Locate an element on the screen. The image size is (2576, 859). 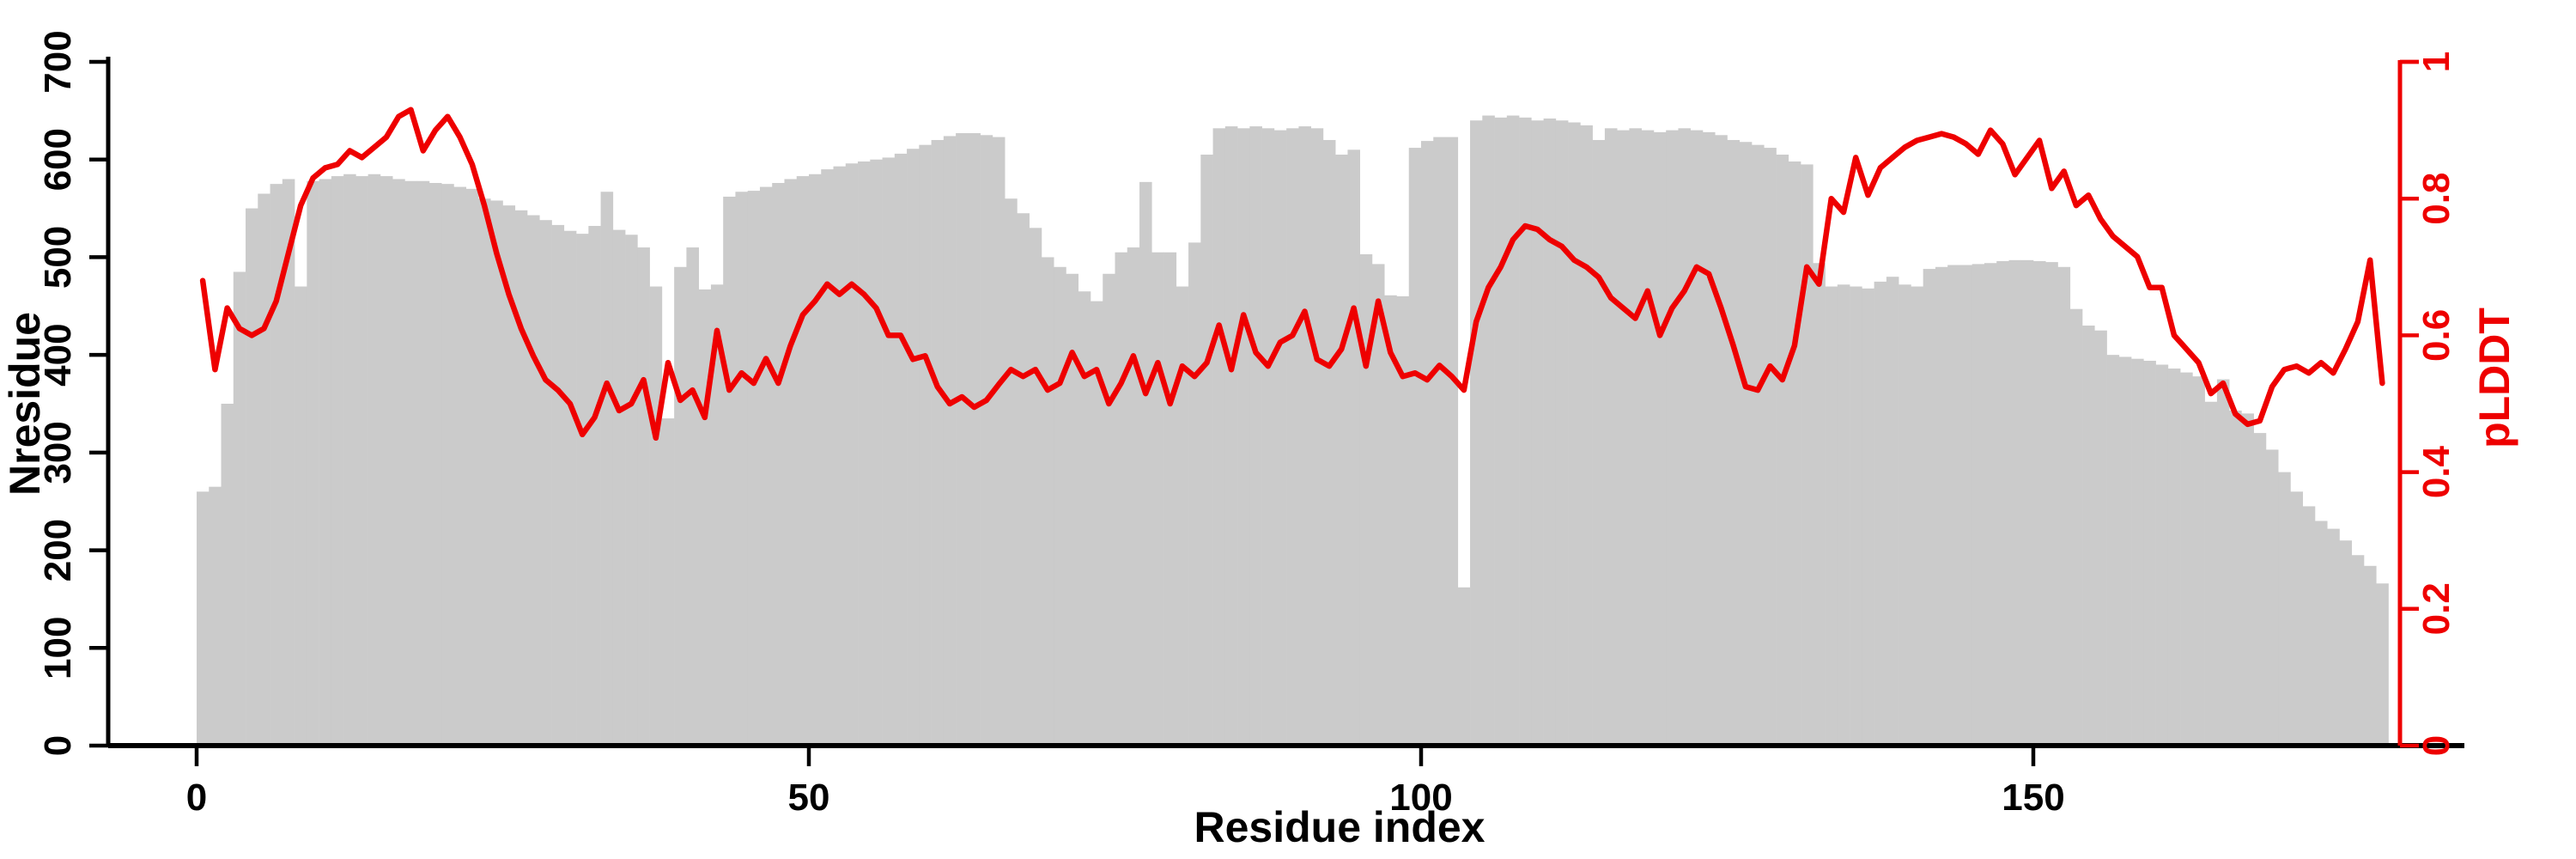
y-axis-title-left: Nresidue is located at coordinates (25, 404).